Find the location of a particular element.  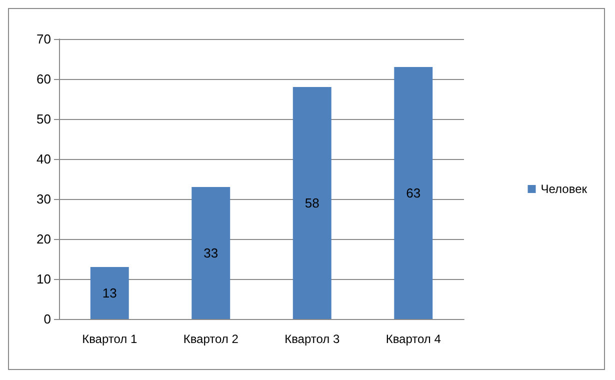

x-tick-label: Квартол 1 is located at coordinates (110, 339).